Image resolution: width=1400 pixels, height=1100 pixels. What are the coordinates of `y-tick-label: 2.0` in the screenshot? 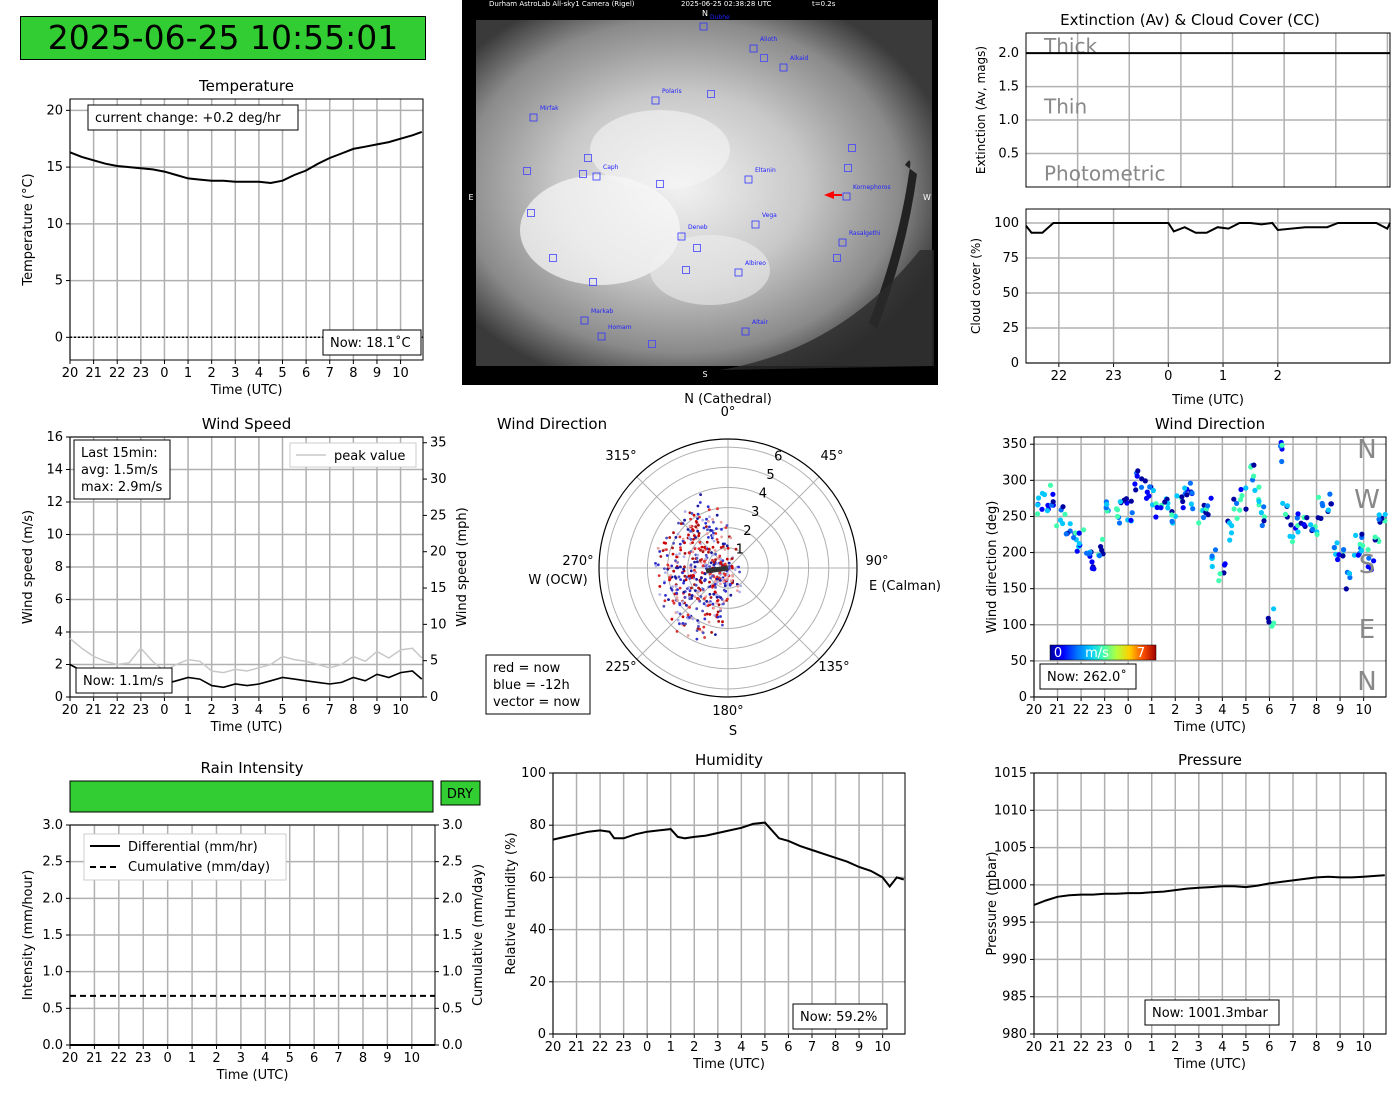 It's located at (1008, 53).